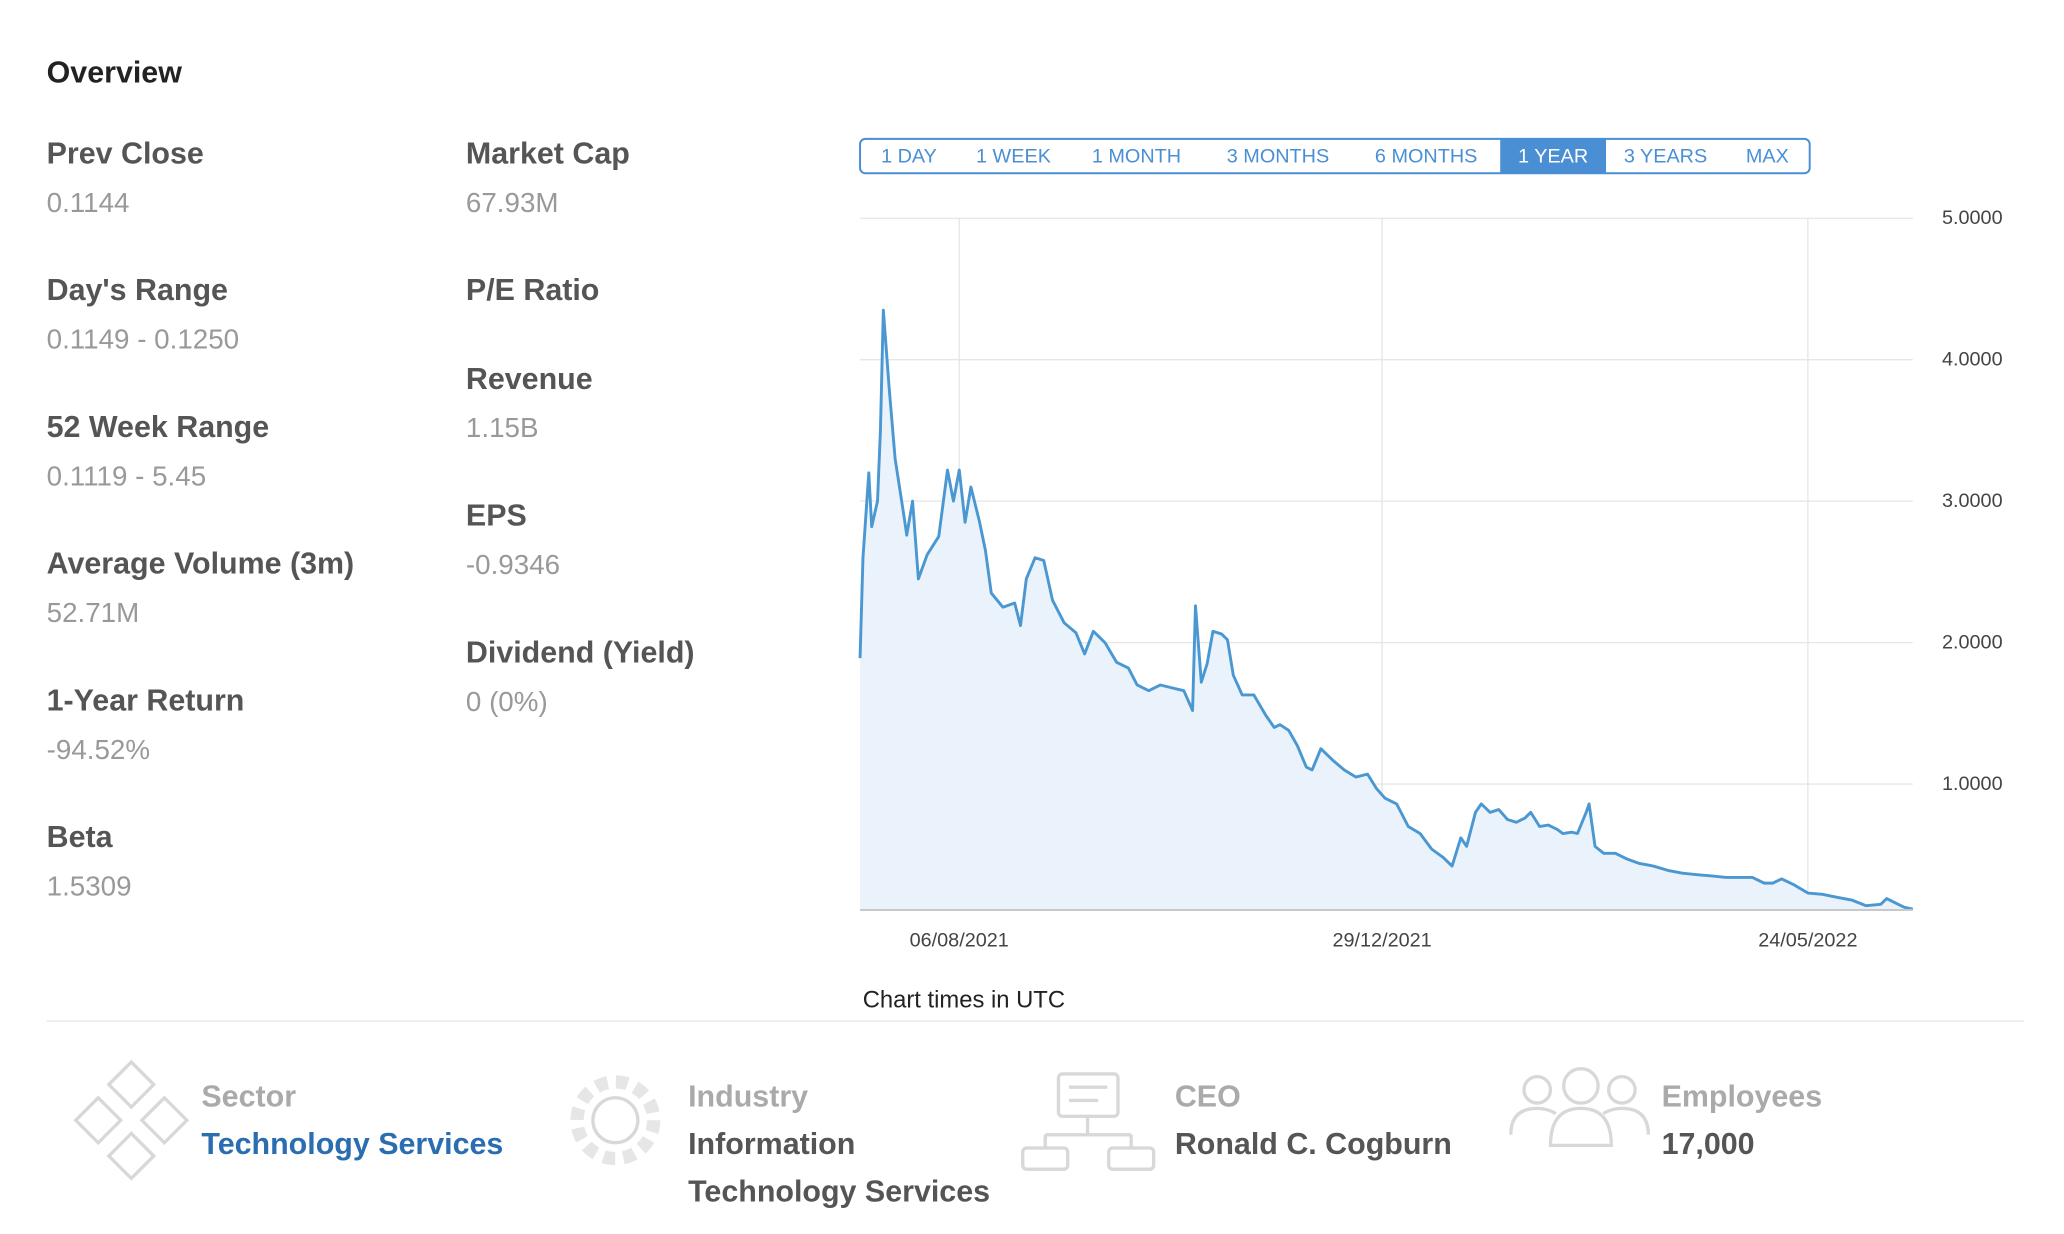 This screenshot has height=1234, width=2064. Describe the element at coordinates (248, 1096) in the screenshot. I see `profile-label: Sector` at that location.